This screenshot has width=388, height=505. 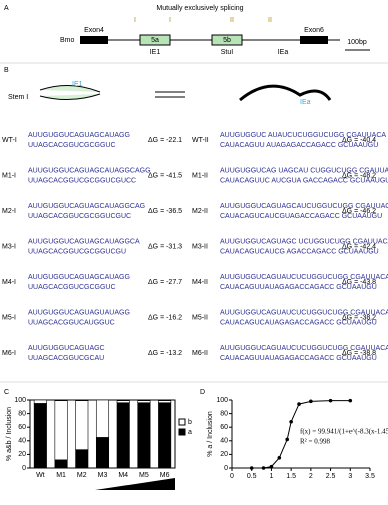 I want to click on stem-label: I, so click(x=170, y=20).